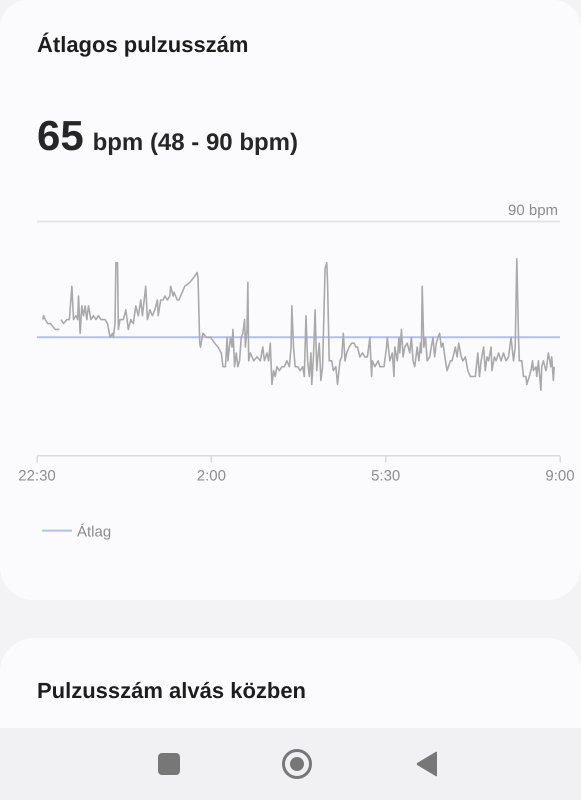 This screenshot has width=581, height=800. What do you see at coordinates (94, 531) in the screenshot?
I see `legend-label: Átlag` at bounding box center [94, 531].